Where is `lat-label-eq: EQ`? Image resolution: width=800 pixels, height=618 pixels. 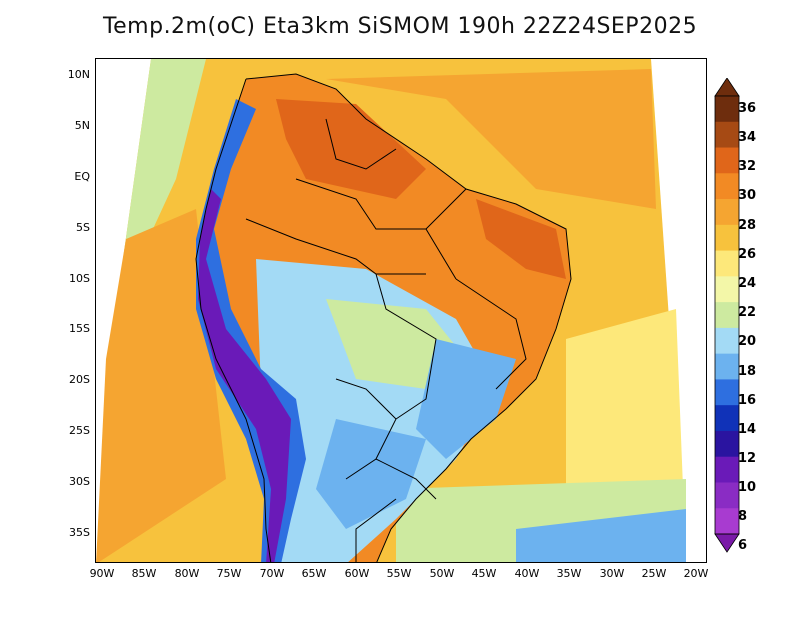 lat-label-eq: EQ is located at coordinates (82, 176).